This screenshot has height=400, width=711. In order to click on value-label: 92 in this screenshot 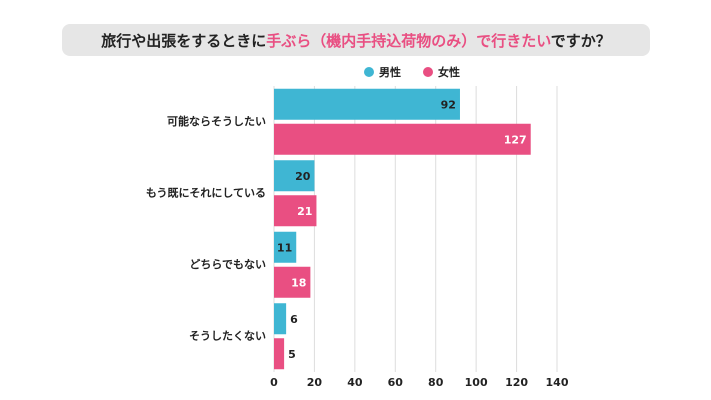, I will do `click(448, 104)`.